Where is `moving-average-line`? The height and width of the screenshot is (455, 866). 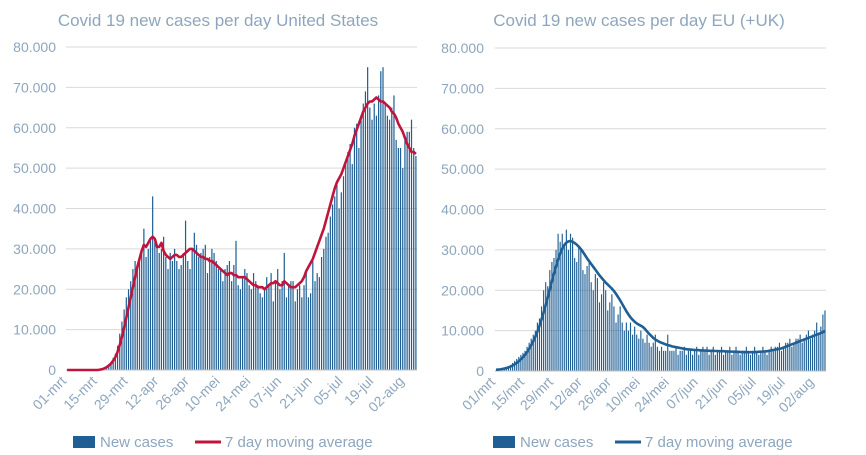 moving-average-line is located at coordinates (660, 305).